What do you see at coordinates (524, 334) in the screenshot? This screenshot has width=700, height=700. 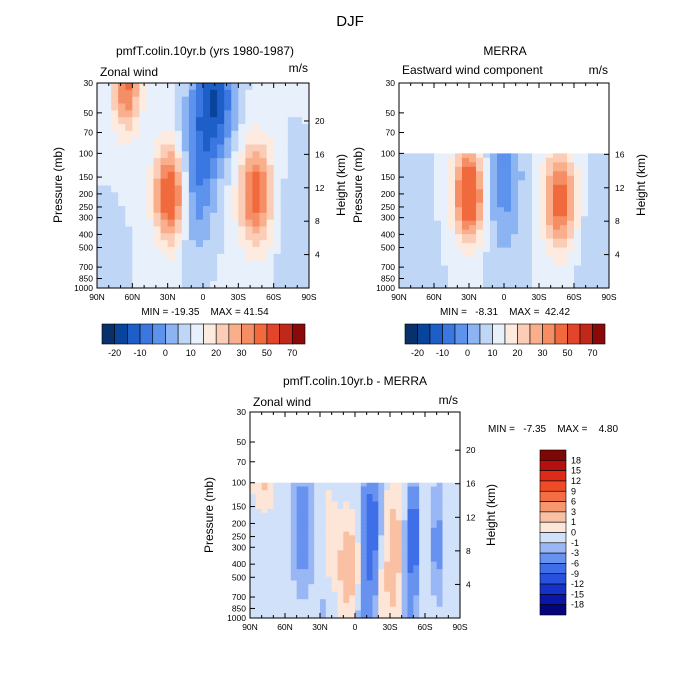 I see `colorbar-box` at bounding box center [524, 334].